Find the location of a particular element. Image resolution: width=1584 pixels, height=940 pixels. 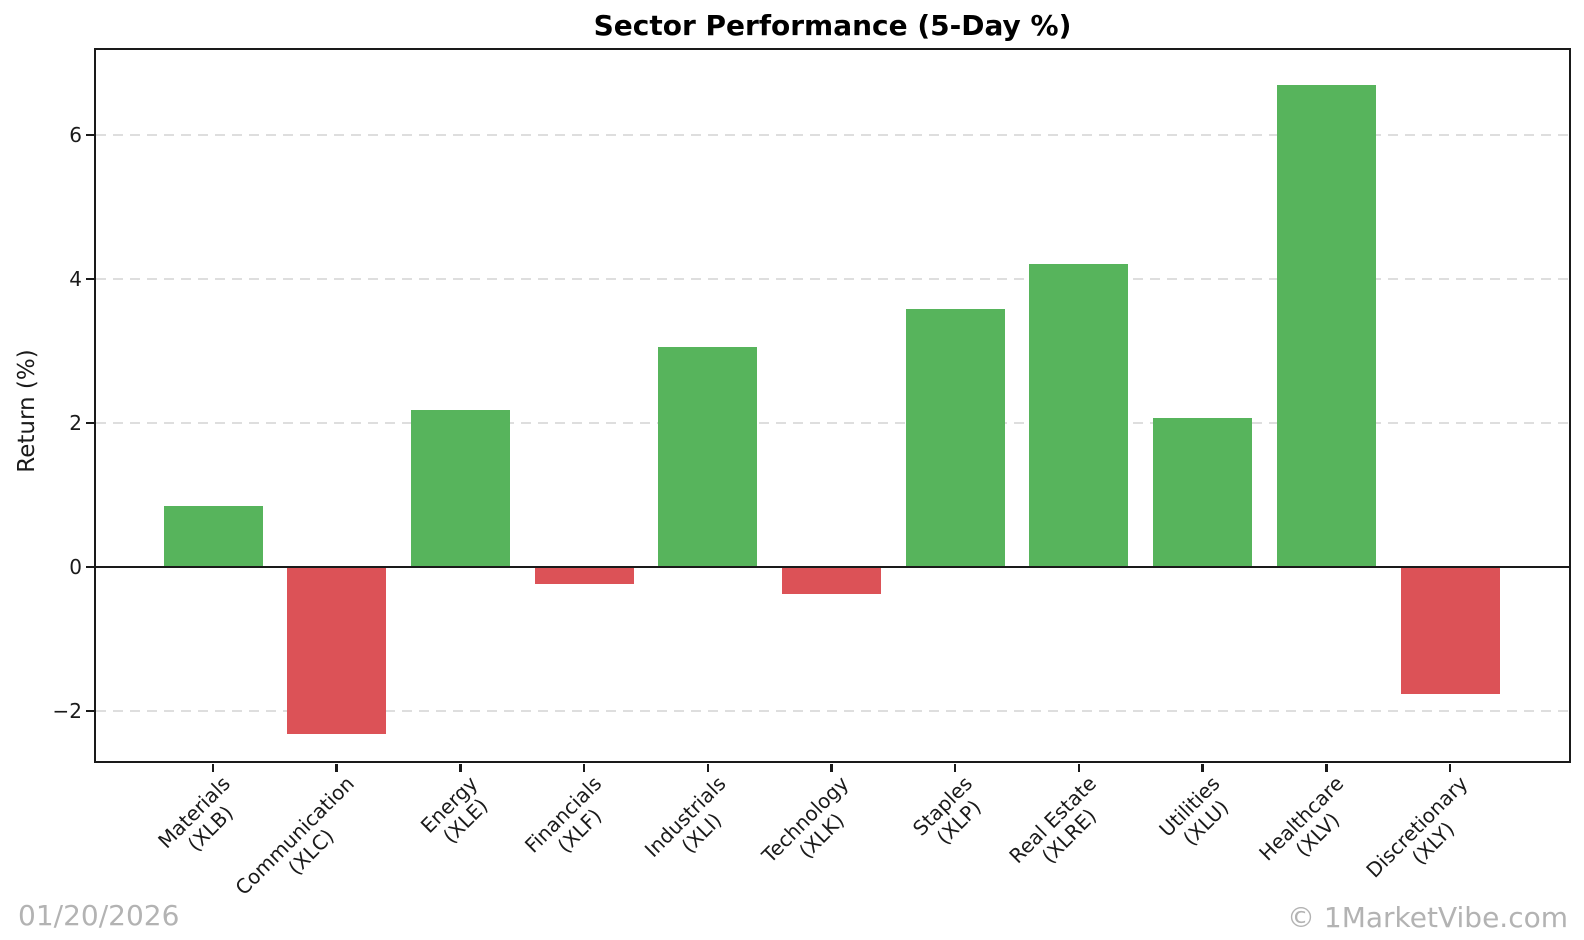

bar-xlk is located at coordinates (831, 580).